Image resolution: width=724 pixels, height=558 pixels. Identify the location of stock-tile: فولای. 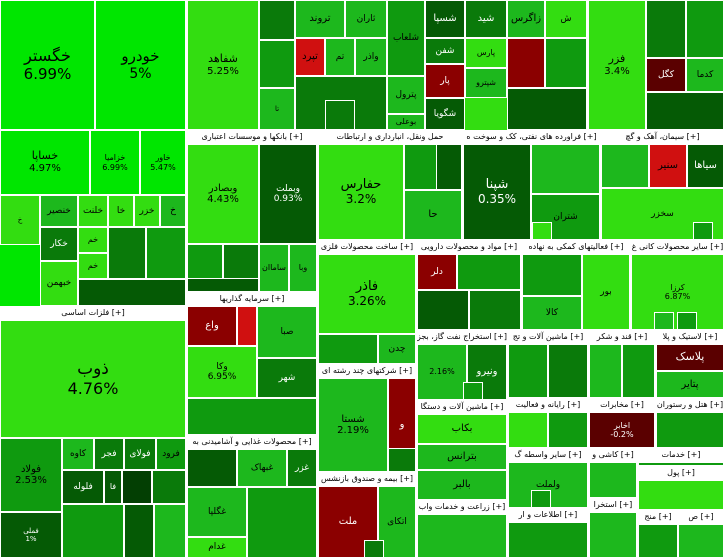
(140, 454).